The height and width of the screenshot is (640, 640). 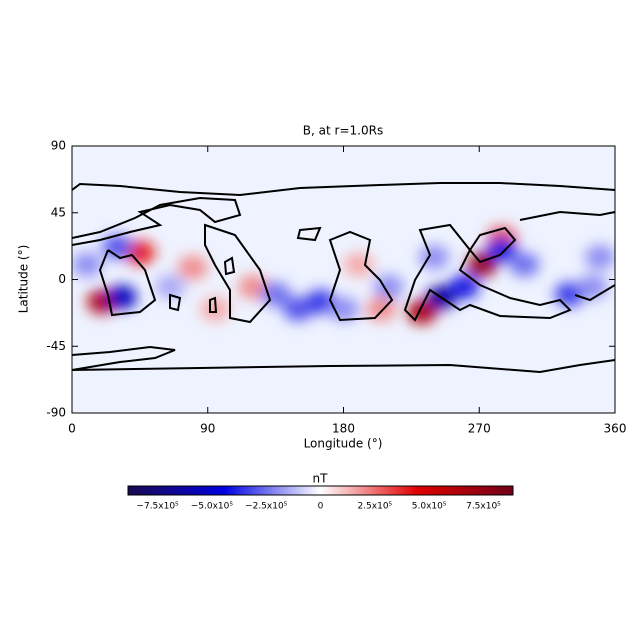 I want to click on x-tick-label: 360, so click(x=615, y=429).